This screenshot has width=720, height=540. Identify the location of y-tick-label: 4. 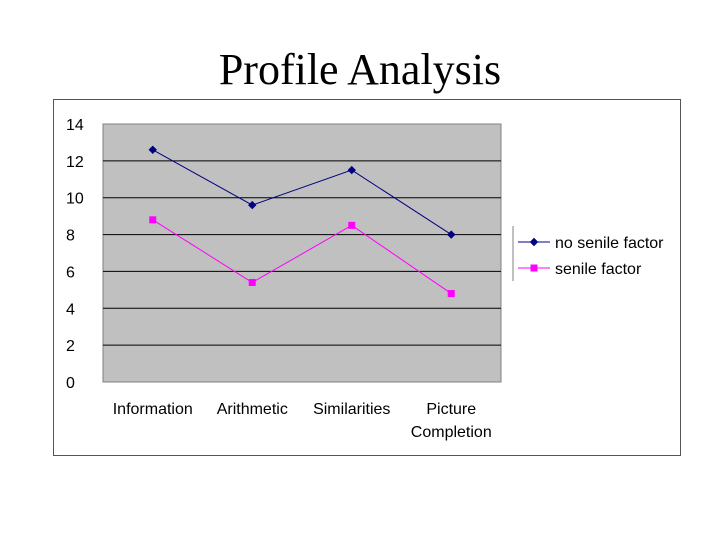
(70, 309).